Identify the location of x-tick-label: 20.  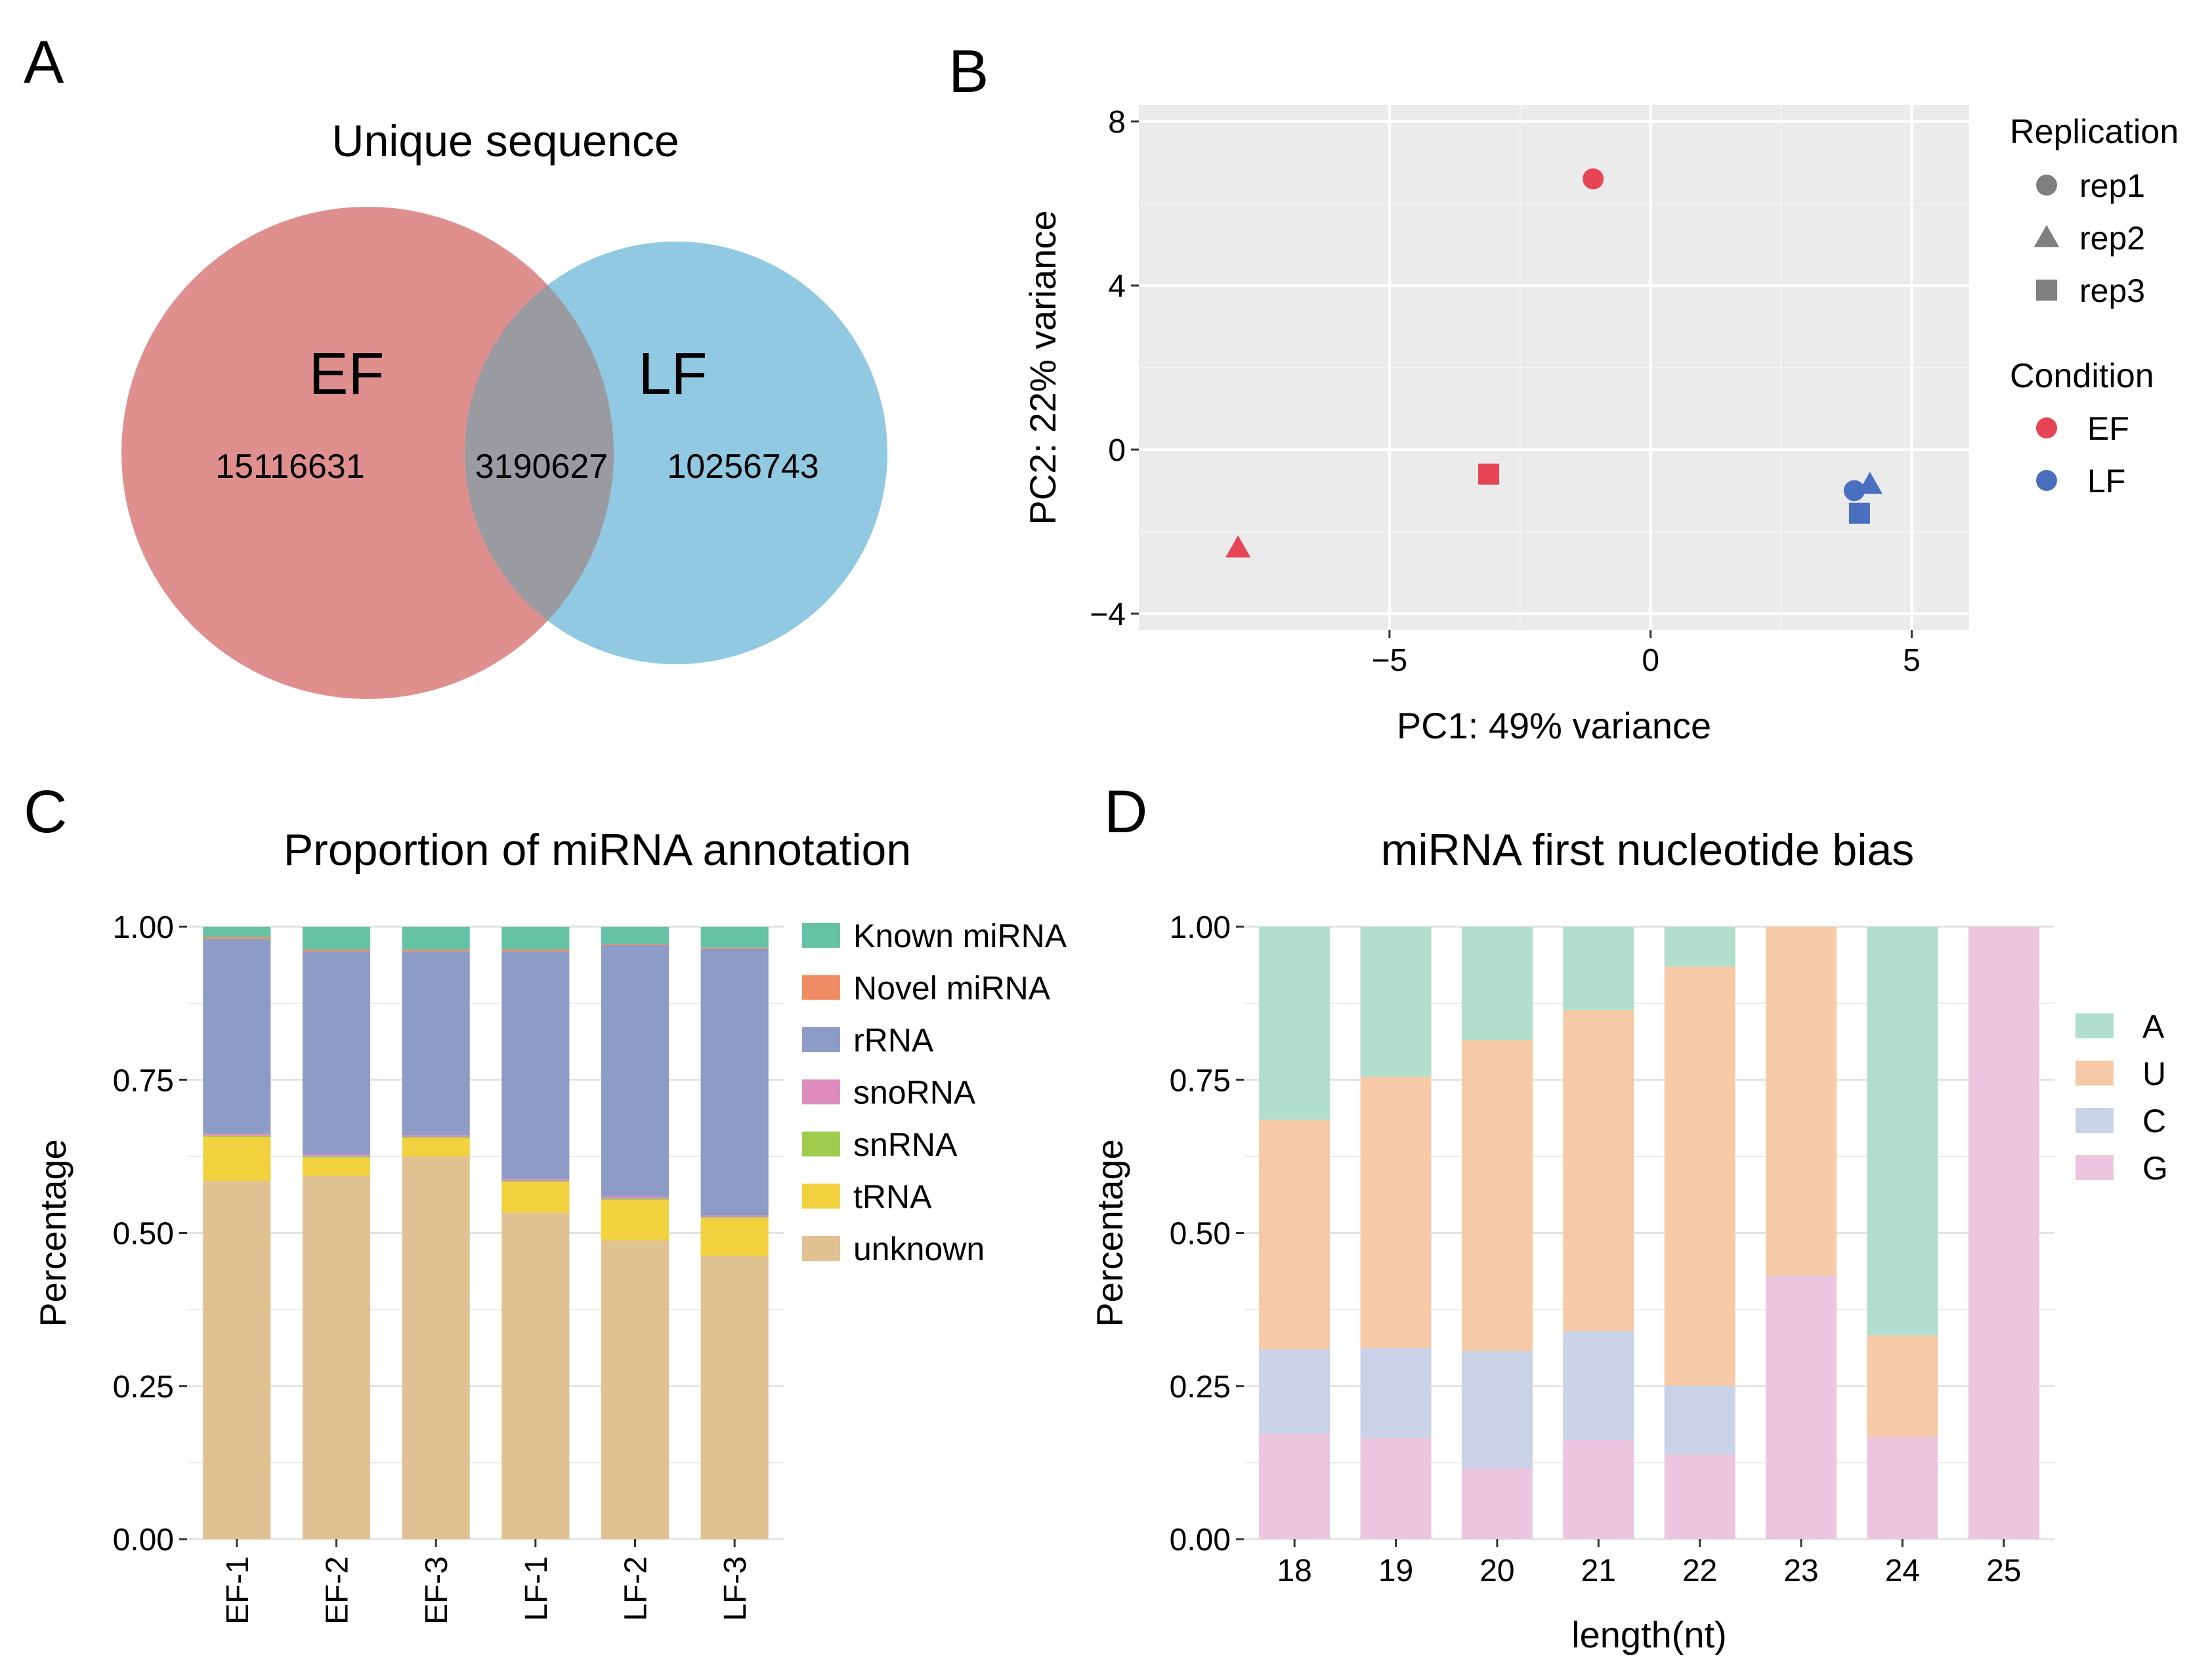
(1497, 1571).